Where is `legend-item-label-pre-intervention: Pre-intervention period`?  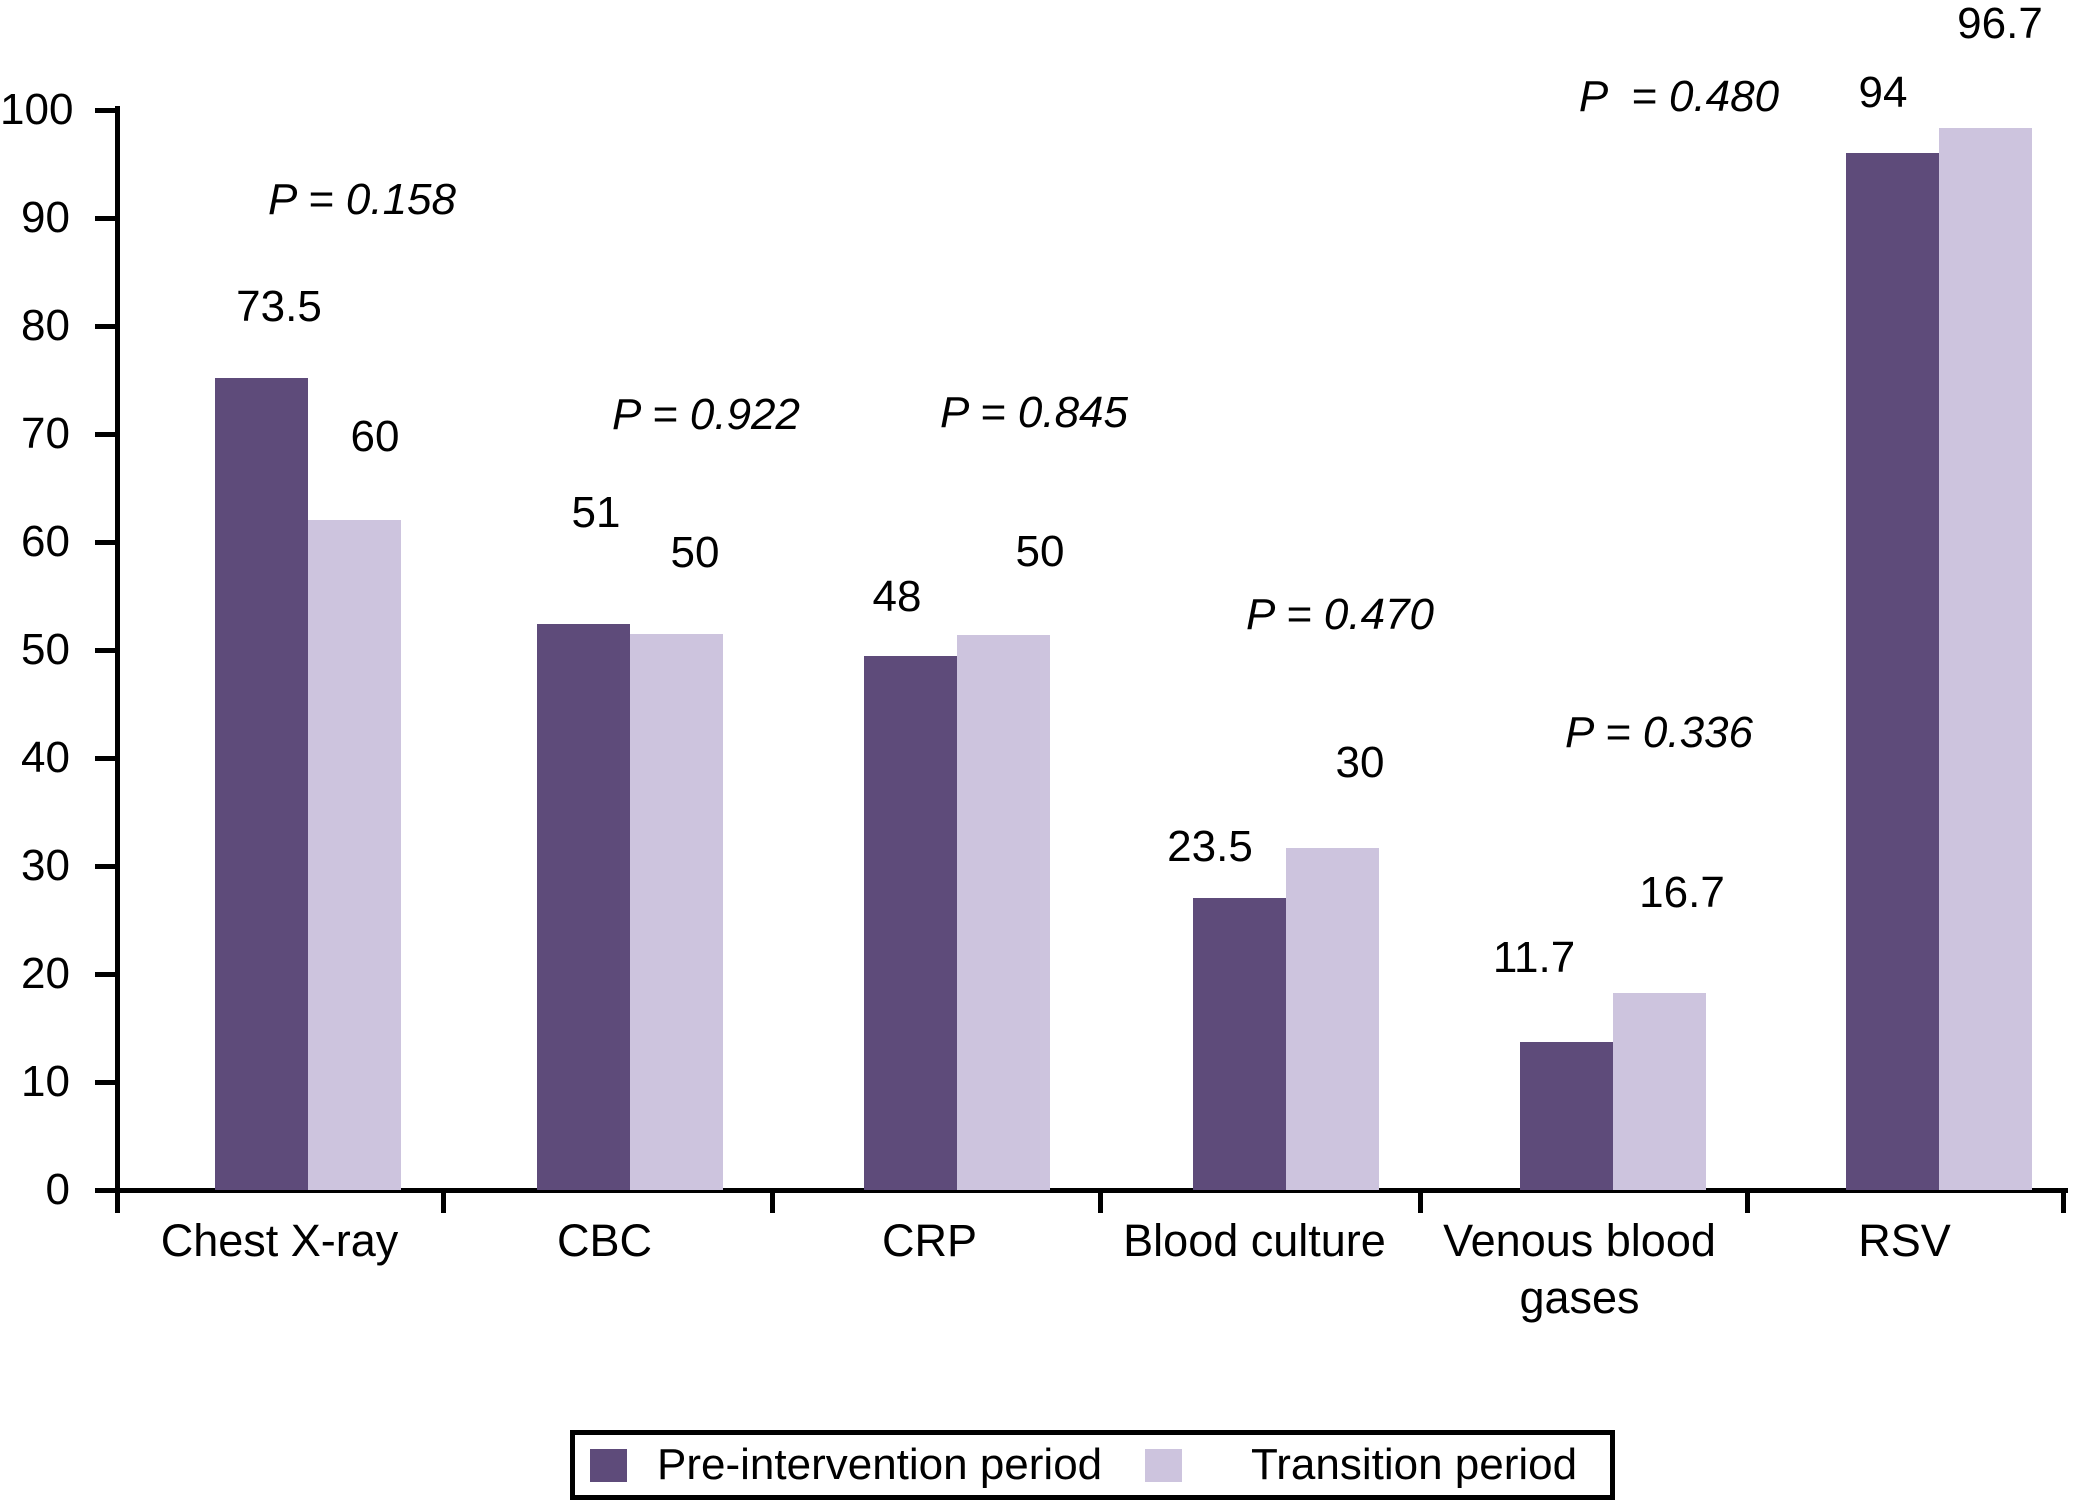 legend-item-label-pre-intervention: Pre-intervention period is located at coordinates (880, 1464).